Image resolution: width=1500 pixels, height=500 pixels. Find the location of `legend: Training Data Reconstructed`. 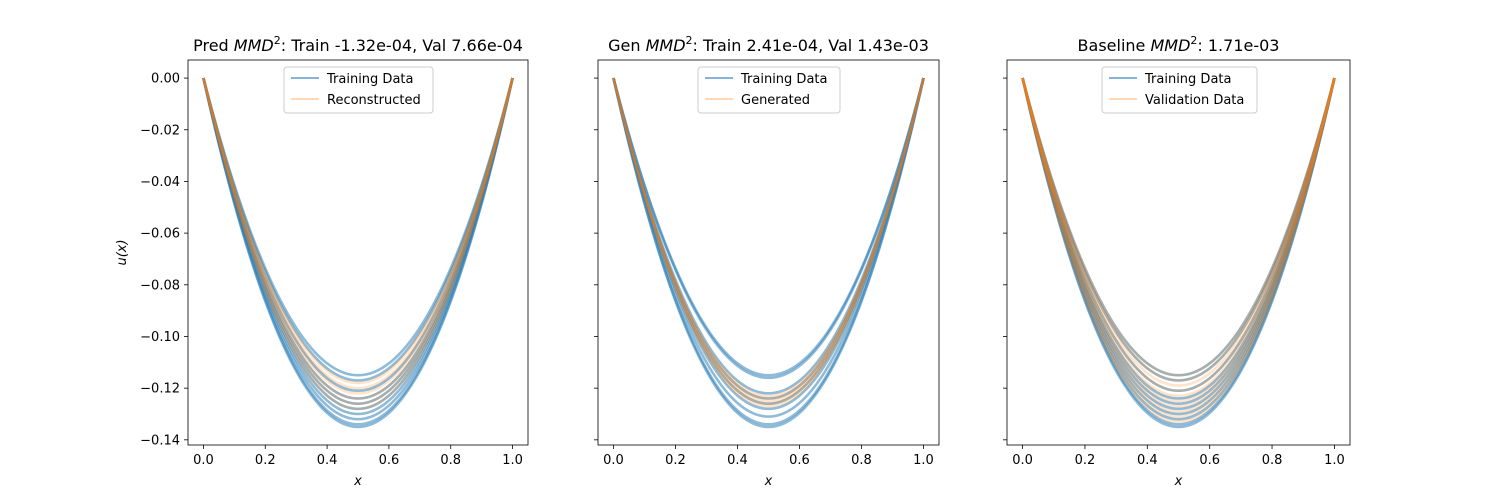

legend: Training Data Reconstructed is located at coordinates (358, 90).